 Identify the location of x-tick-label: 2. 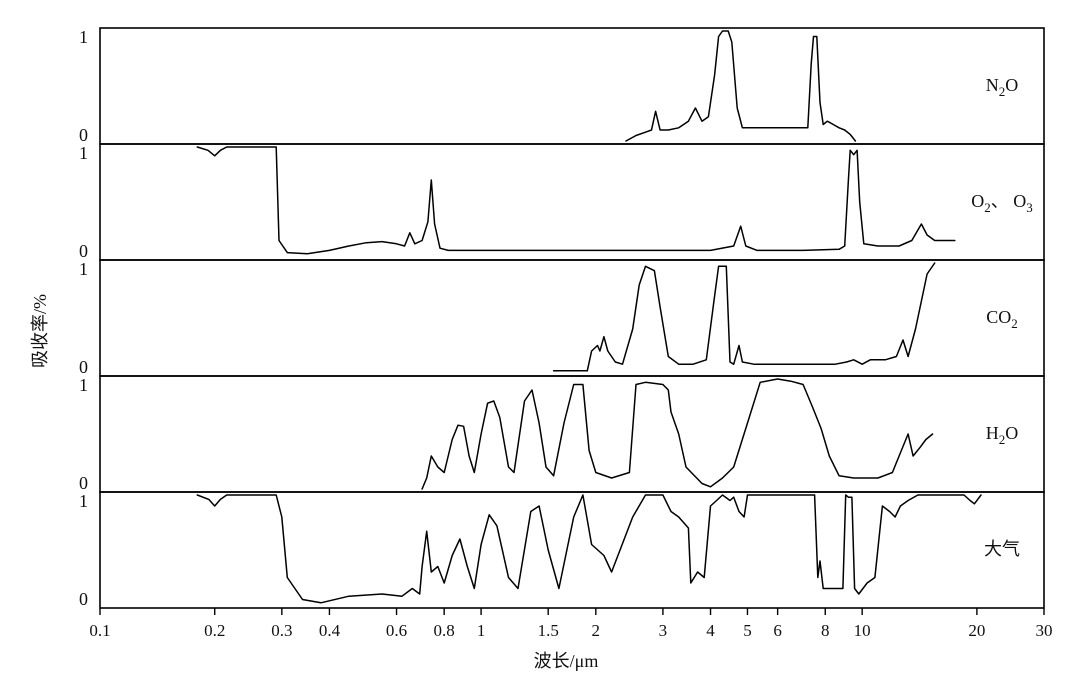
(596, 630).